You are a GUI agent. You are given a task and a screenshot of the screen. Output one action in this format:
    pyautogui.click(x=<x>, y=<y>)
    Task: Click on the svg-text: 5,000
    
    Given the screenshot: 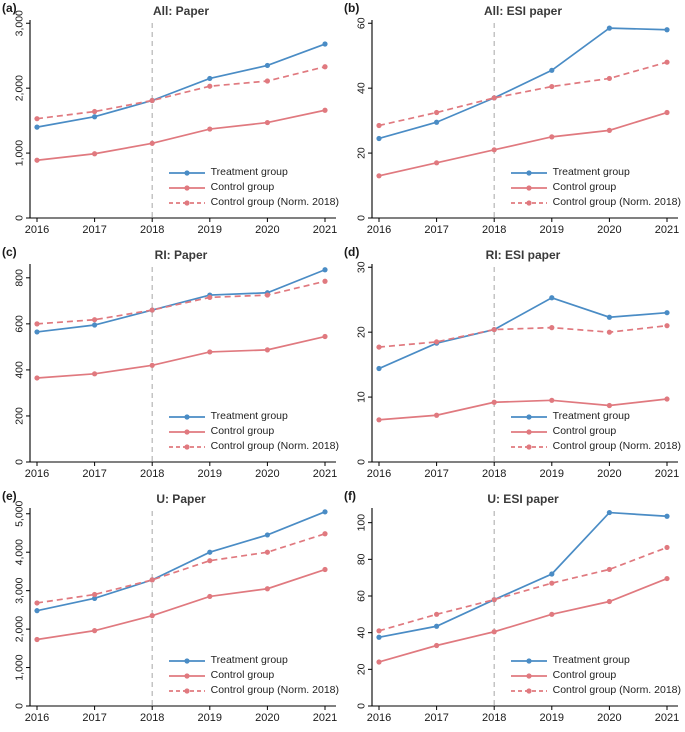 What is the action you would take?
    pyautogui.click(x=20, y=513)
    